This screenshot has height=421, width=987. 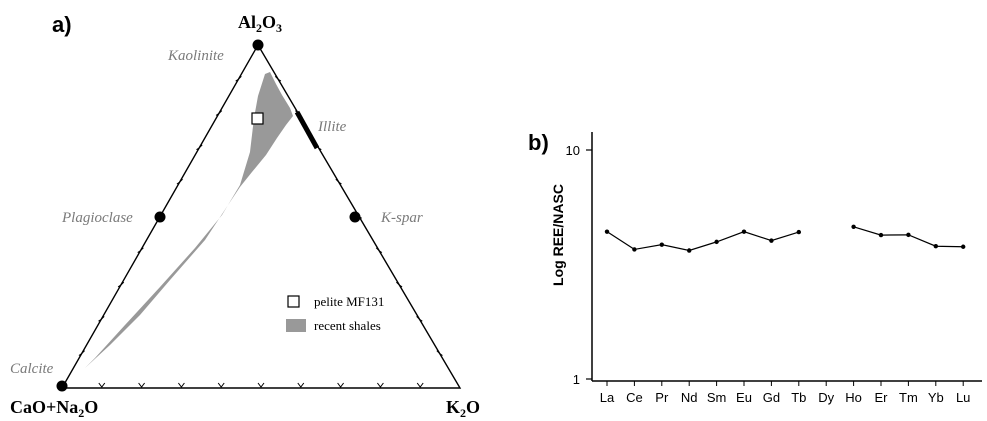 What do you see at coordinates (32, 369) in the screenshot?
I see `mineral-label-calcite: Calcite` at bounding box center [32, 369].